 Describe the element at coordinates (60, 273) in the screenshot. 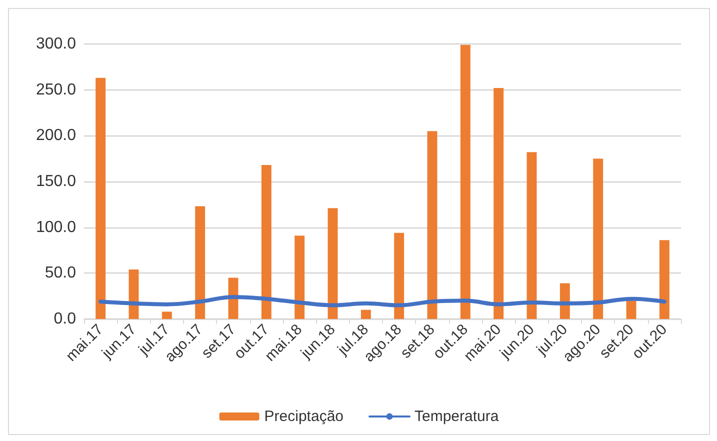

I see `y-tick-label: 50.0` at that location.